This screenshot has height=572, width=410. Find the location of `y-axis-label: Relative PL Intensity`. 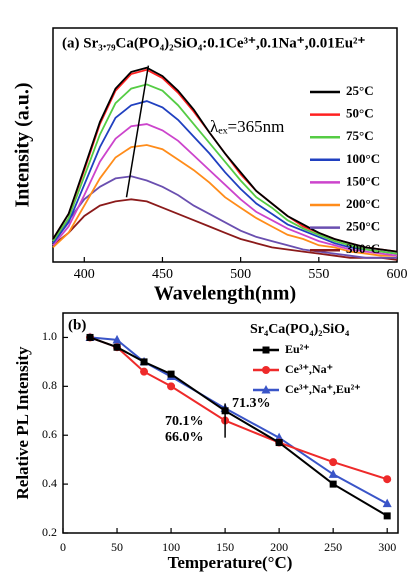

y-axis-label: Relative PL Intensity is located at coordinates (22, 422).